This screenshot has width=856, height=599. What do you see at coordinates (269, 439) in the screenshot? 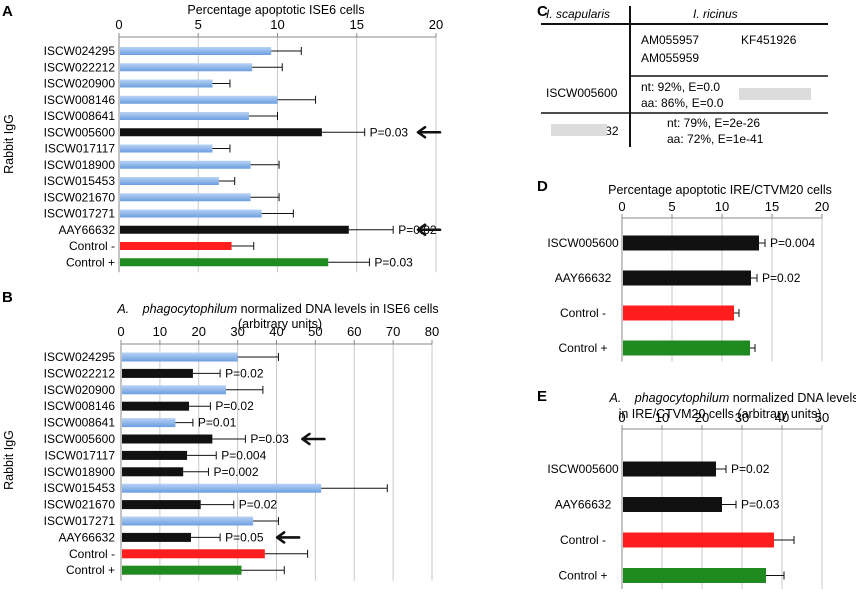
I see `chart-b-p-value: P=0.03` at bounding box center [269, 439].